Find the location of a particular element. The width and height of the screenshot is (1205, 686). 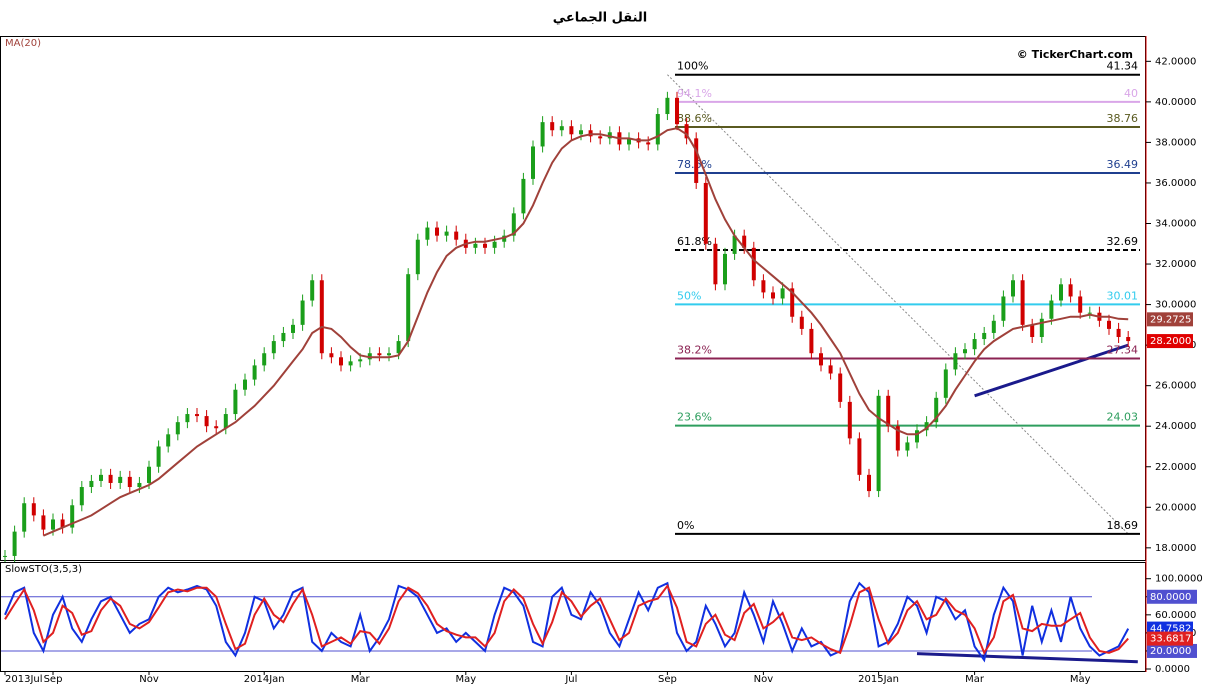

value-tag-label: 29.2725 is located at coordinates (1170, 319).